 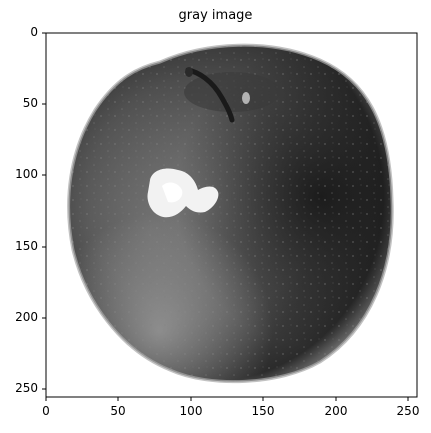 I want to click on y-tick-label: 150, so click(x=26, y=246).